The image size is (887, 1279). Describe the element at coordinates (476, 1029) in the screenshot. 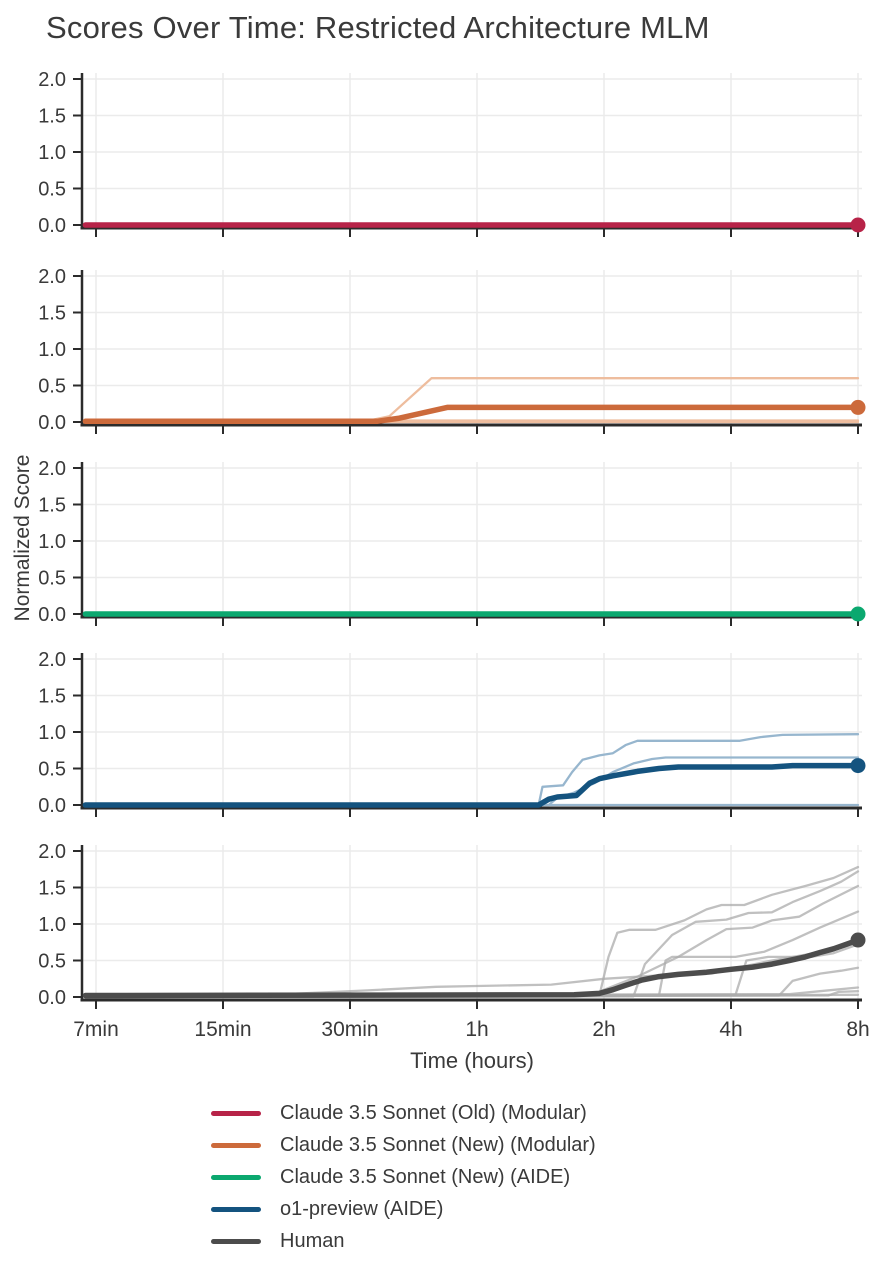

I see `x-tick-label: 1h` at that location.